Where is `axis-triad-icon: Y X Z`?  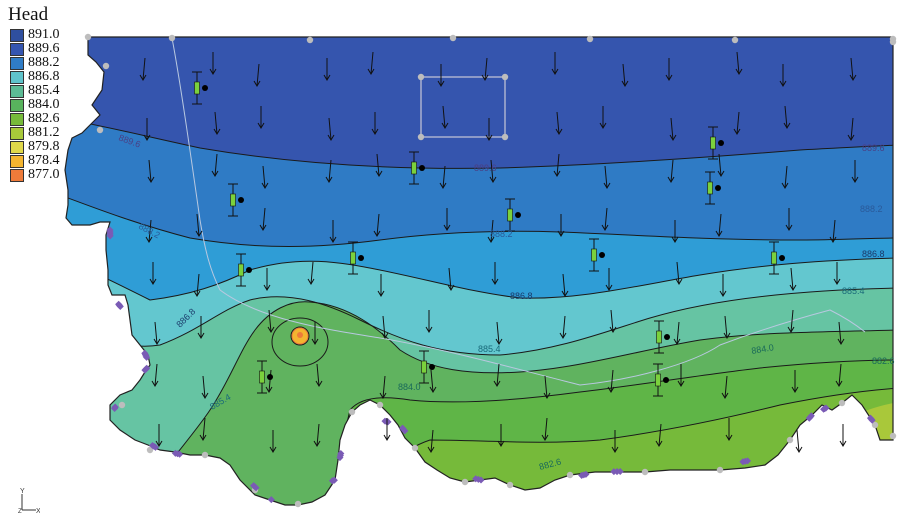
axis-triad-icon: Y X Z is located at coordinates (29, 501).